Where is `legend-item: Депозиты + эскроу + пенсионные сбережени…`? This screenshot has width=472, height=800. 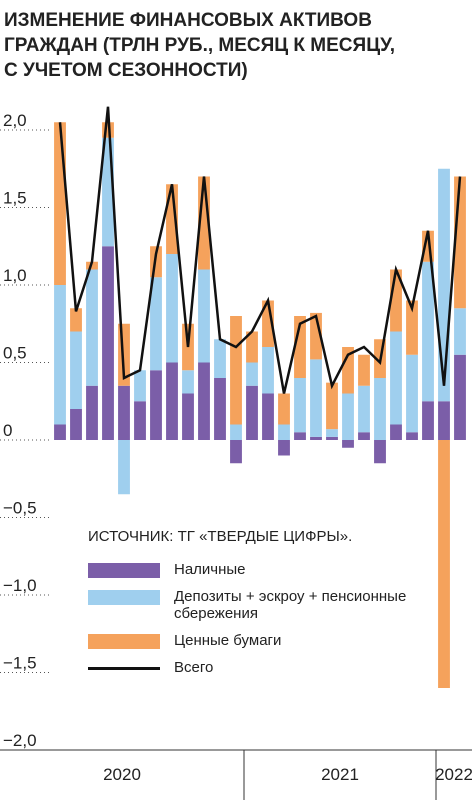
legend-item: Депозиты + эскроу + пенсионные сбережени… is located at coordinates (253, 605).